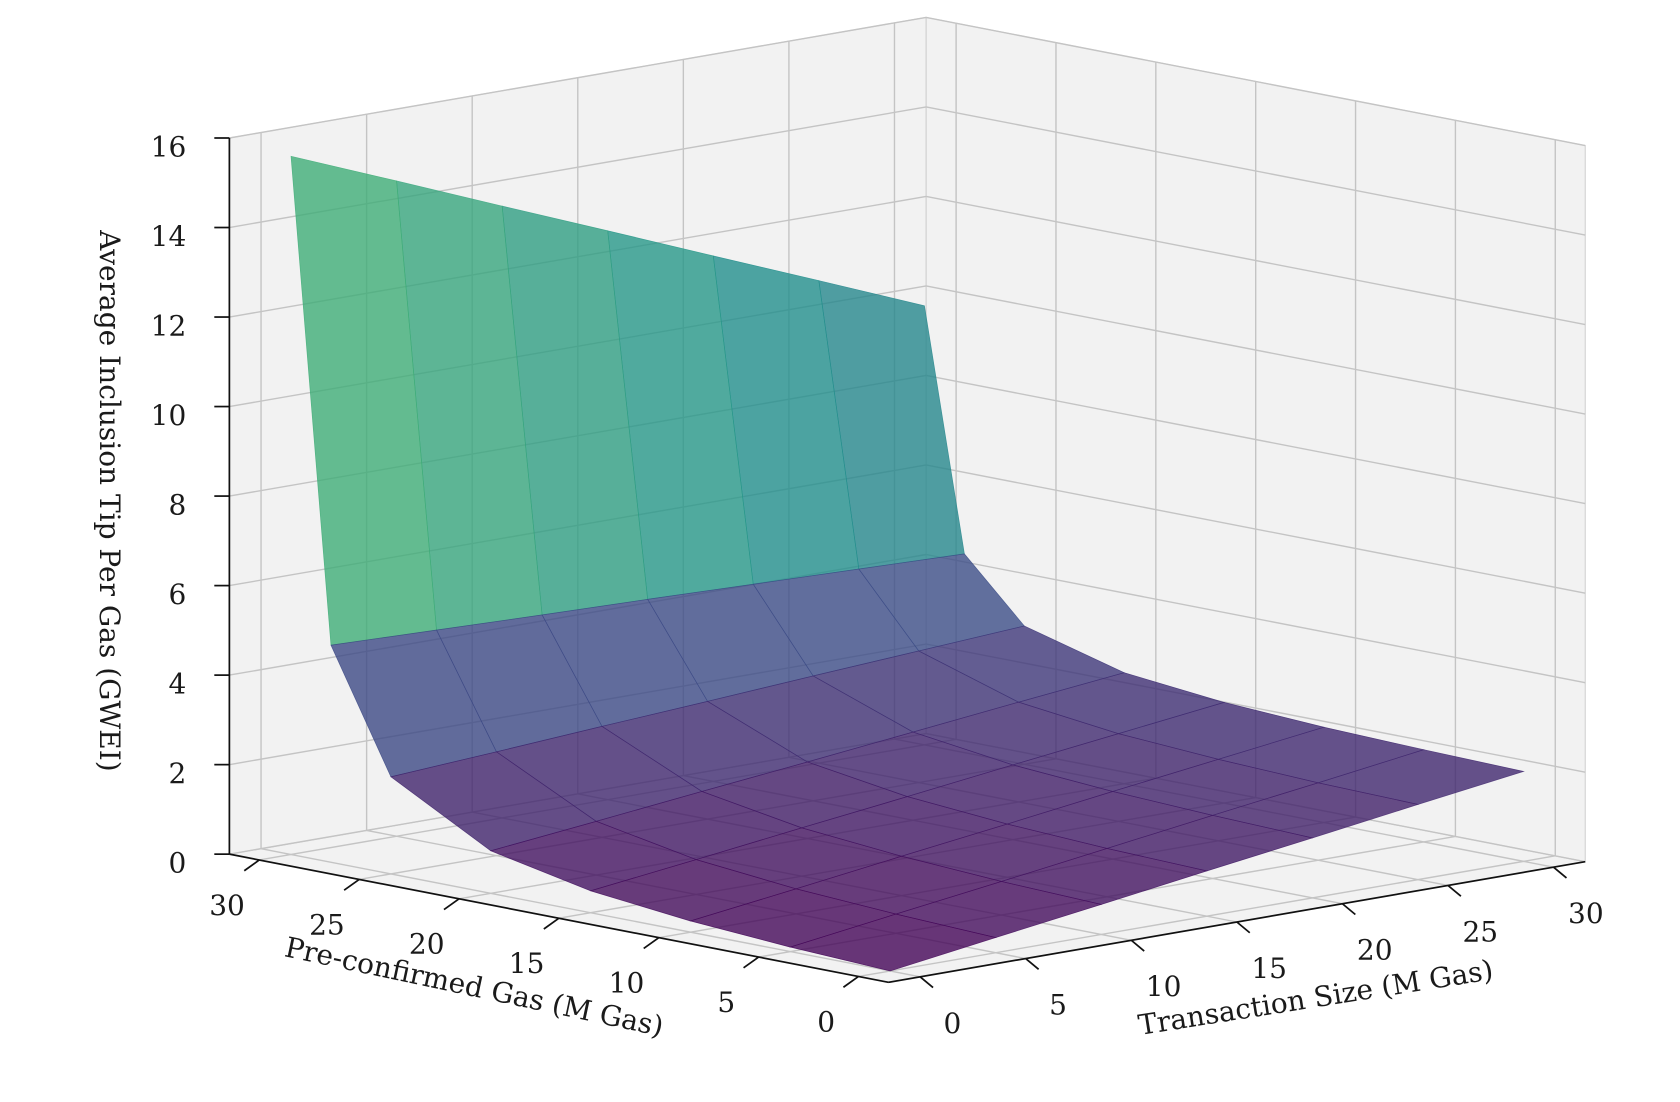 The image size is (1680, 1102). I want to click on x-tick-label: 0, so click(953, 1023).